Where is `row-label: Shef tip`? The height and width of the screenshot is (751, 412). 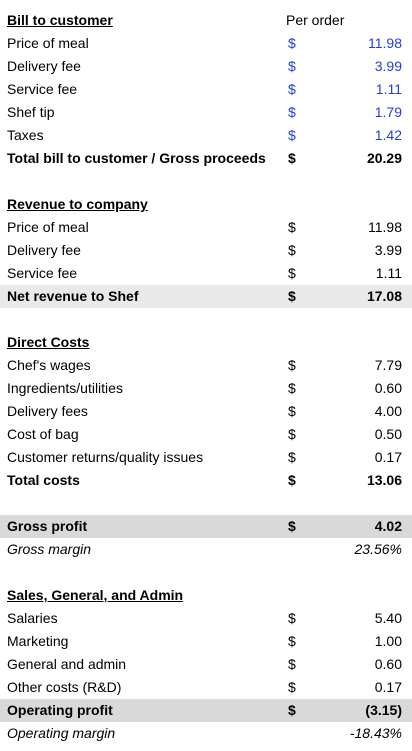
row-label: Shef tip is located at coordinates (31, 112).